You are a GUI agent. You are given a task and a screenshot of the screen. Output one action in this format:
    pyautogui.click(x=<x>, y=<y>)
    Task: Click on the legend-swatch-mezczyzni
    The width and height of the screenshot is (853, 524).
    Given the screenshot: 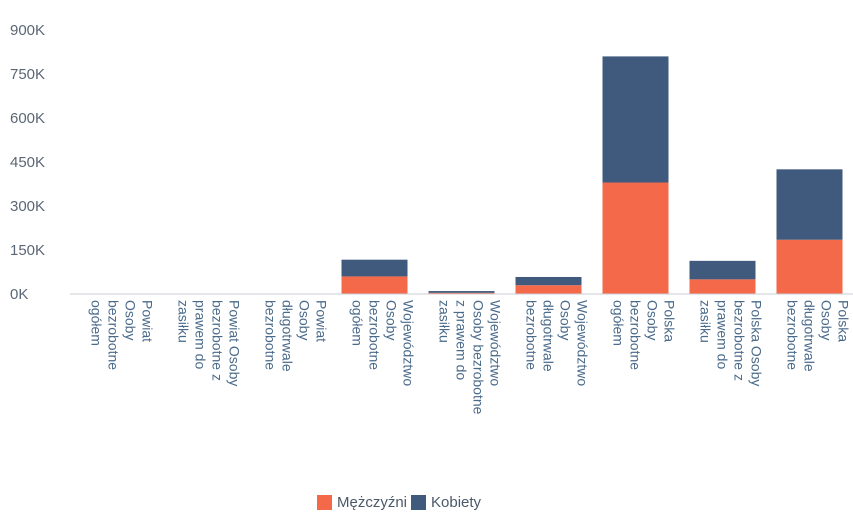 What is the action you would take?
    pyautogui.click(x=324, y=502)
    